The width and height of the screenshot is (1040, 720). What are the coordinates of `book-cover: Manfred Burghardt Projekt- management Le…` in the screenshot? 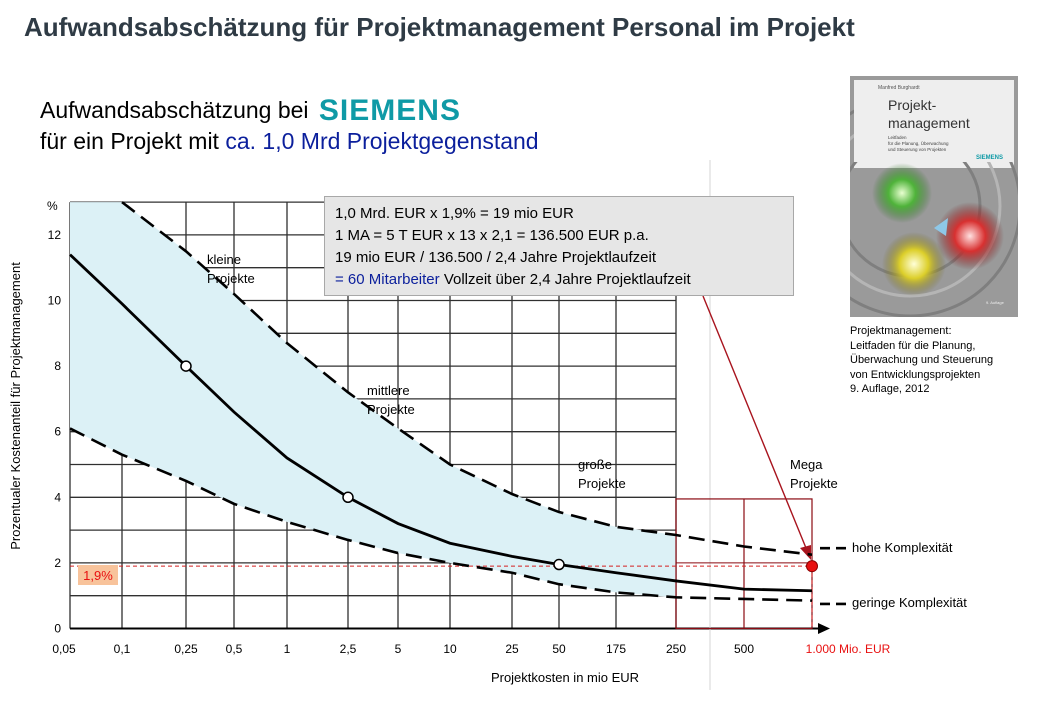 It's located at (934, 196).